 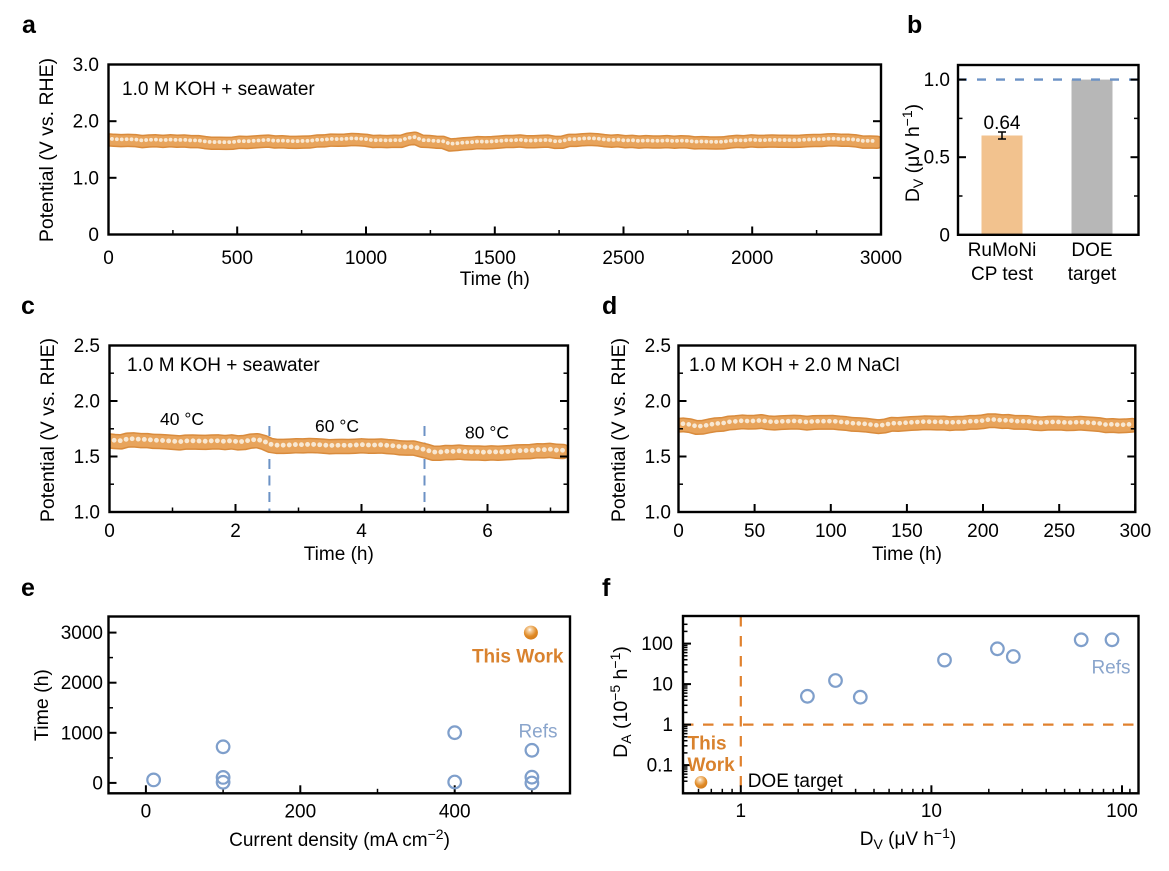 I want to click on svg-text: 400, so click(x=455, y=812).